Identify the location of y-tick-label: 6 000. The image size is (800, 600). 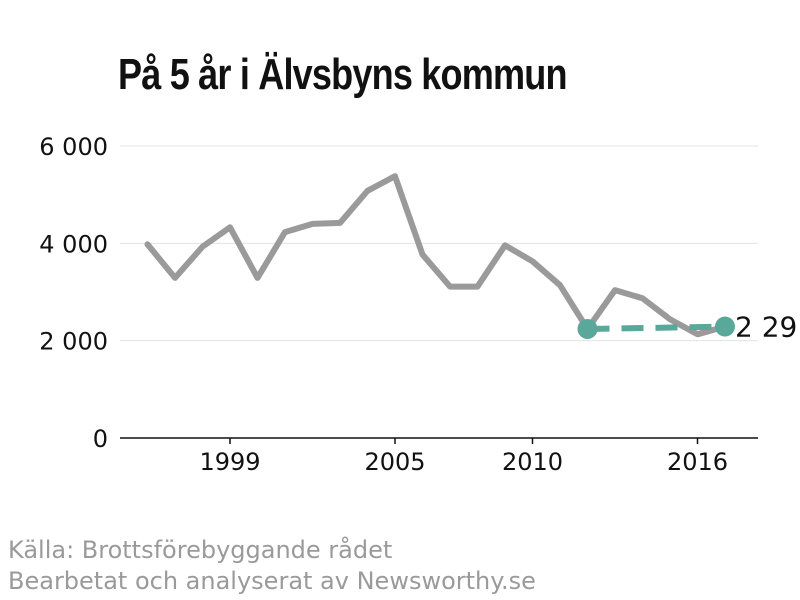
(73, 147).